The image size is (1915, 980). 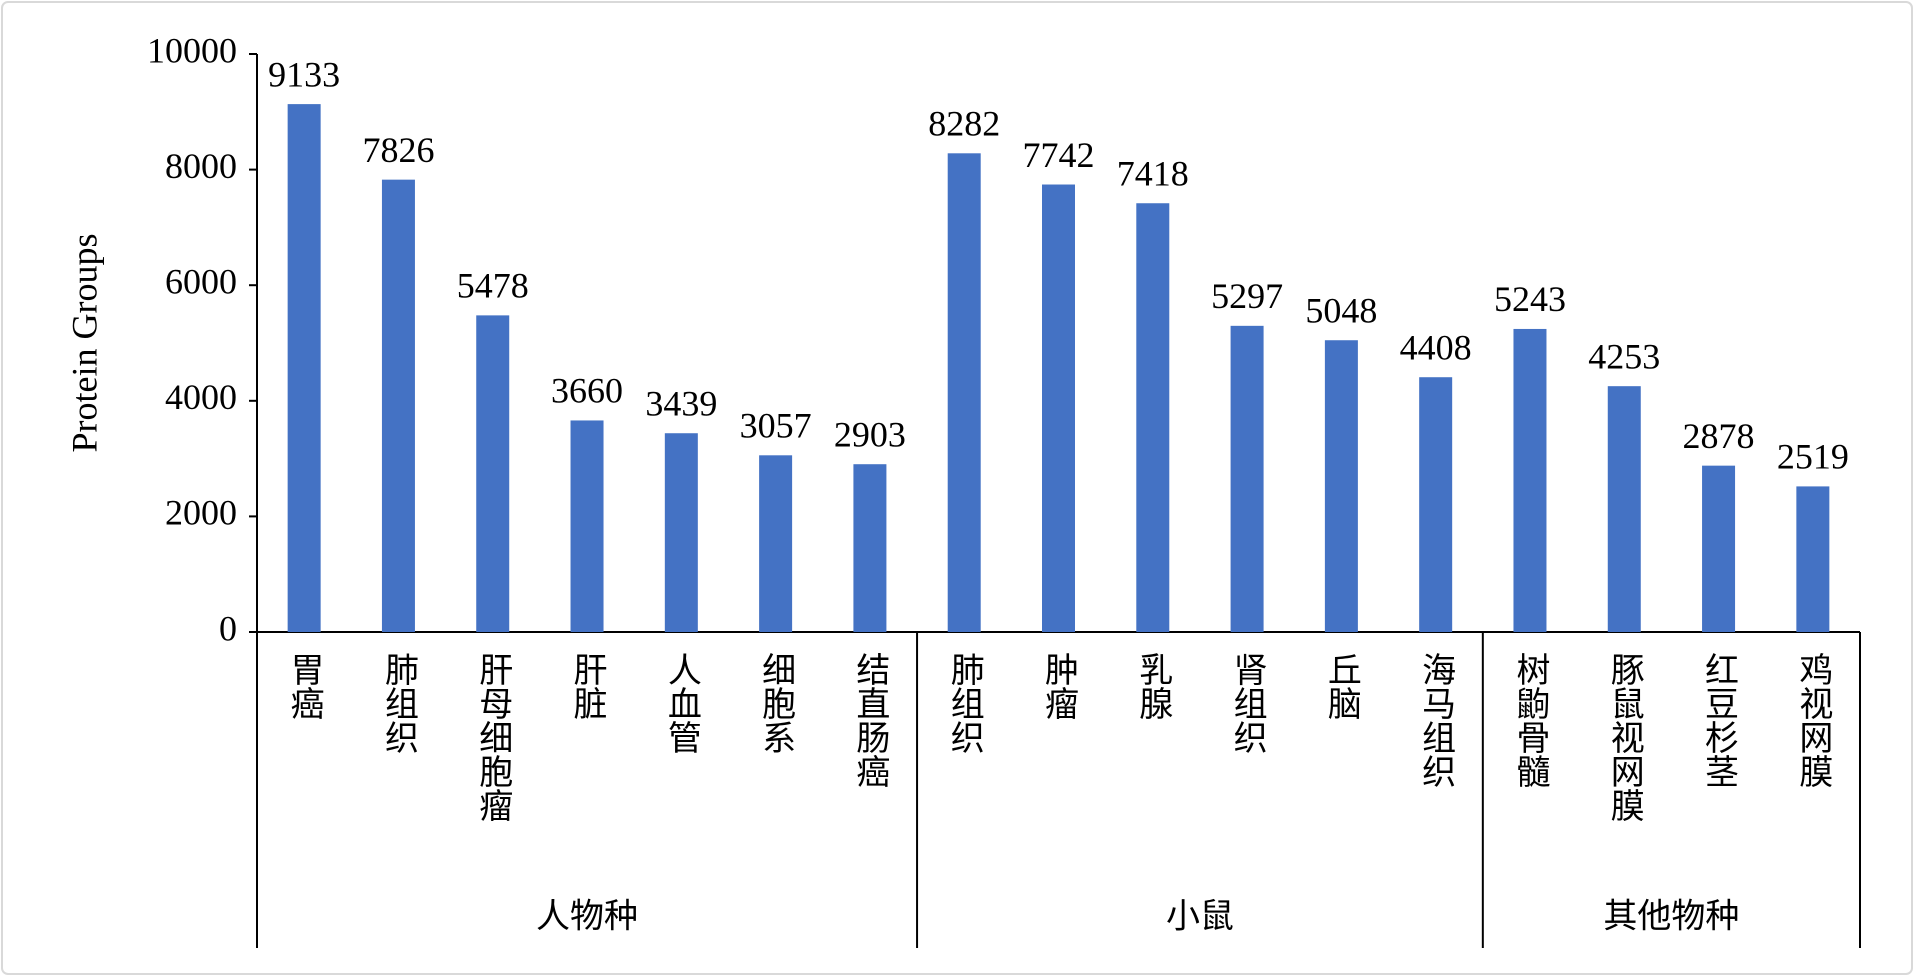 What do you see at coordinates (587, 917) in the screenshot?
I see `group-label: 人物种` at bounding box center [587, 917].